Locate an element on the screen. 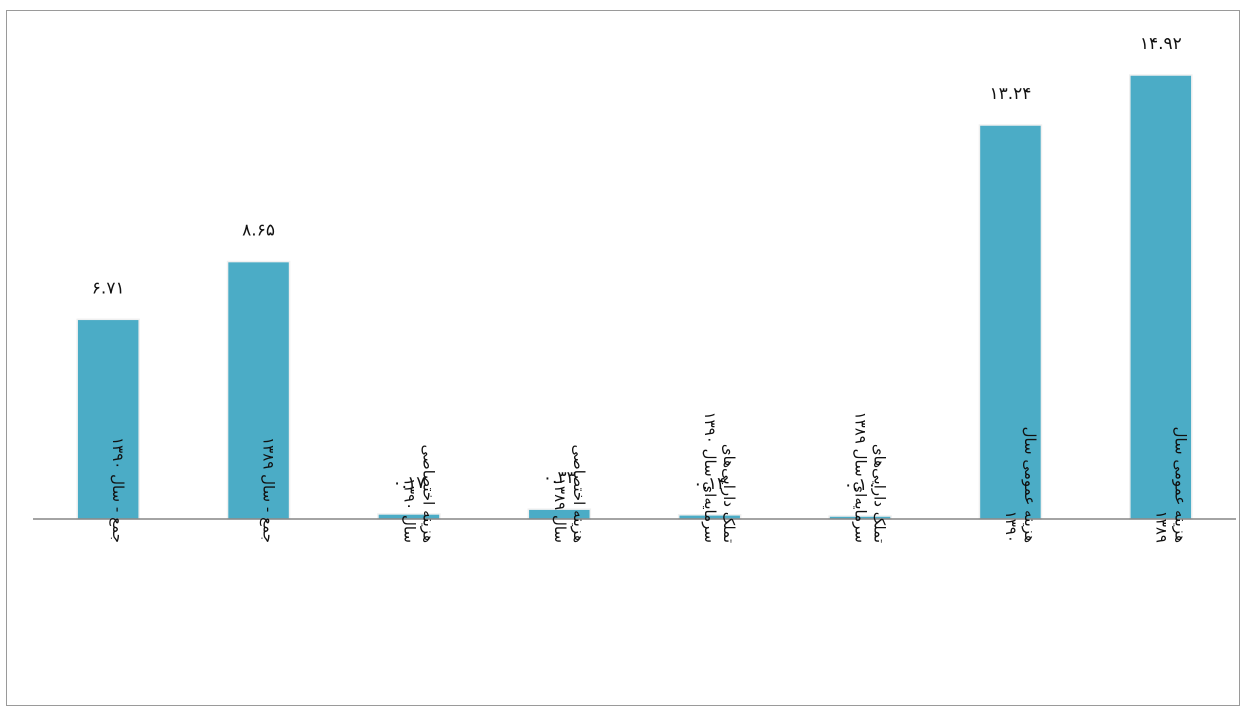  category-label: سرمایه‌ای سال ۱۳۸۹ is located at coordinates (861, 477).